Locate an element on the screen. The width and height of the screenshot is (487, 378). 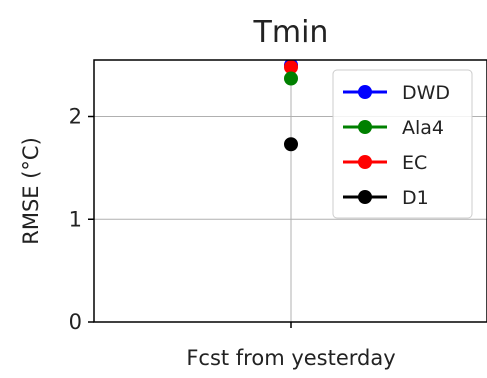
legend-label-d1: D1 is located at coordinates (415, 198).